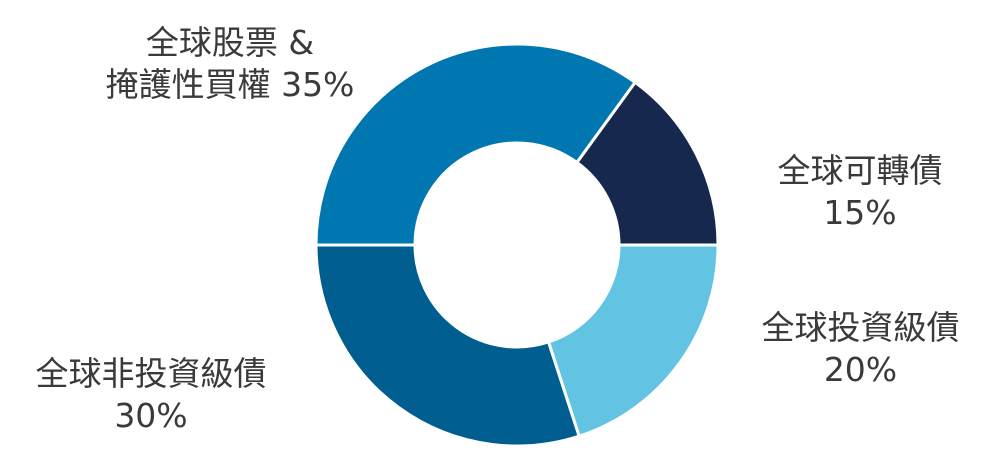  I want to click on slice-label-investment-grade: 全球投資級債 20%, so click(860, 349).